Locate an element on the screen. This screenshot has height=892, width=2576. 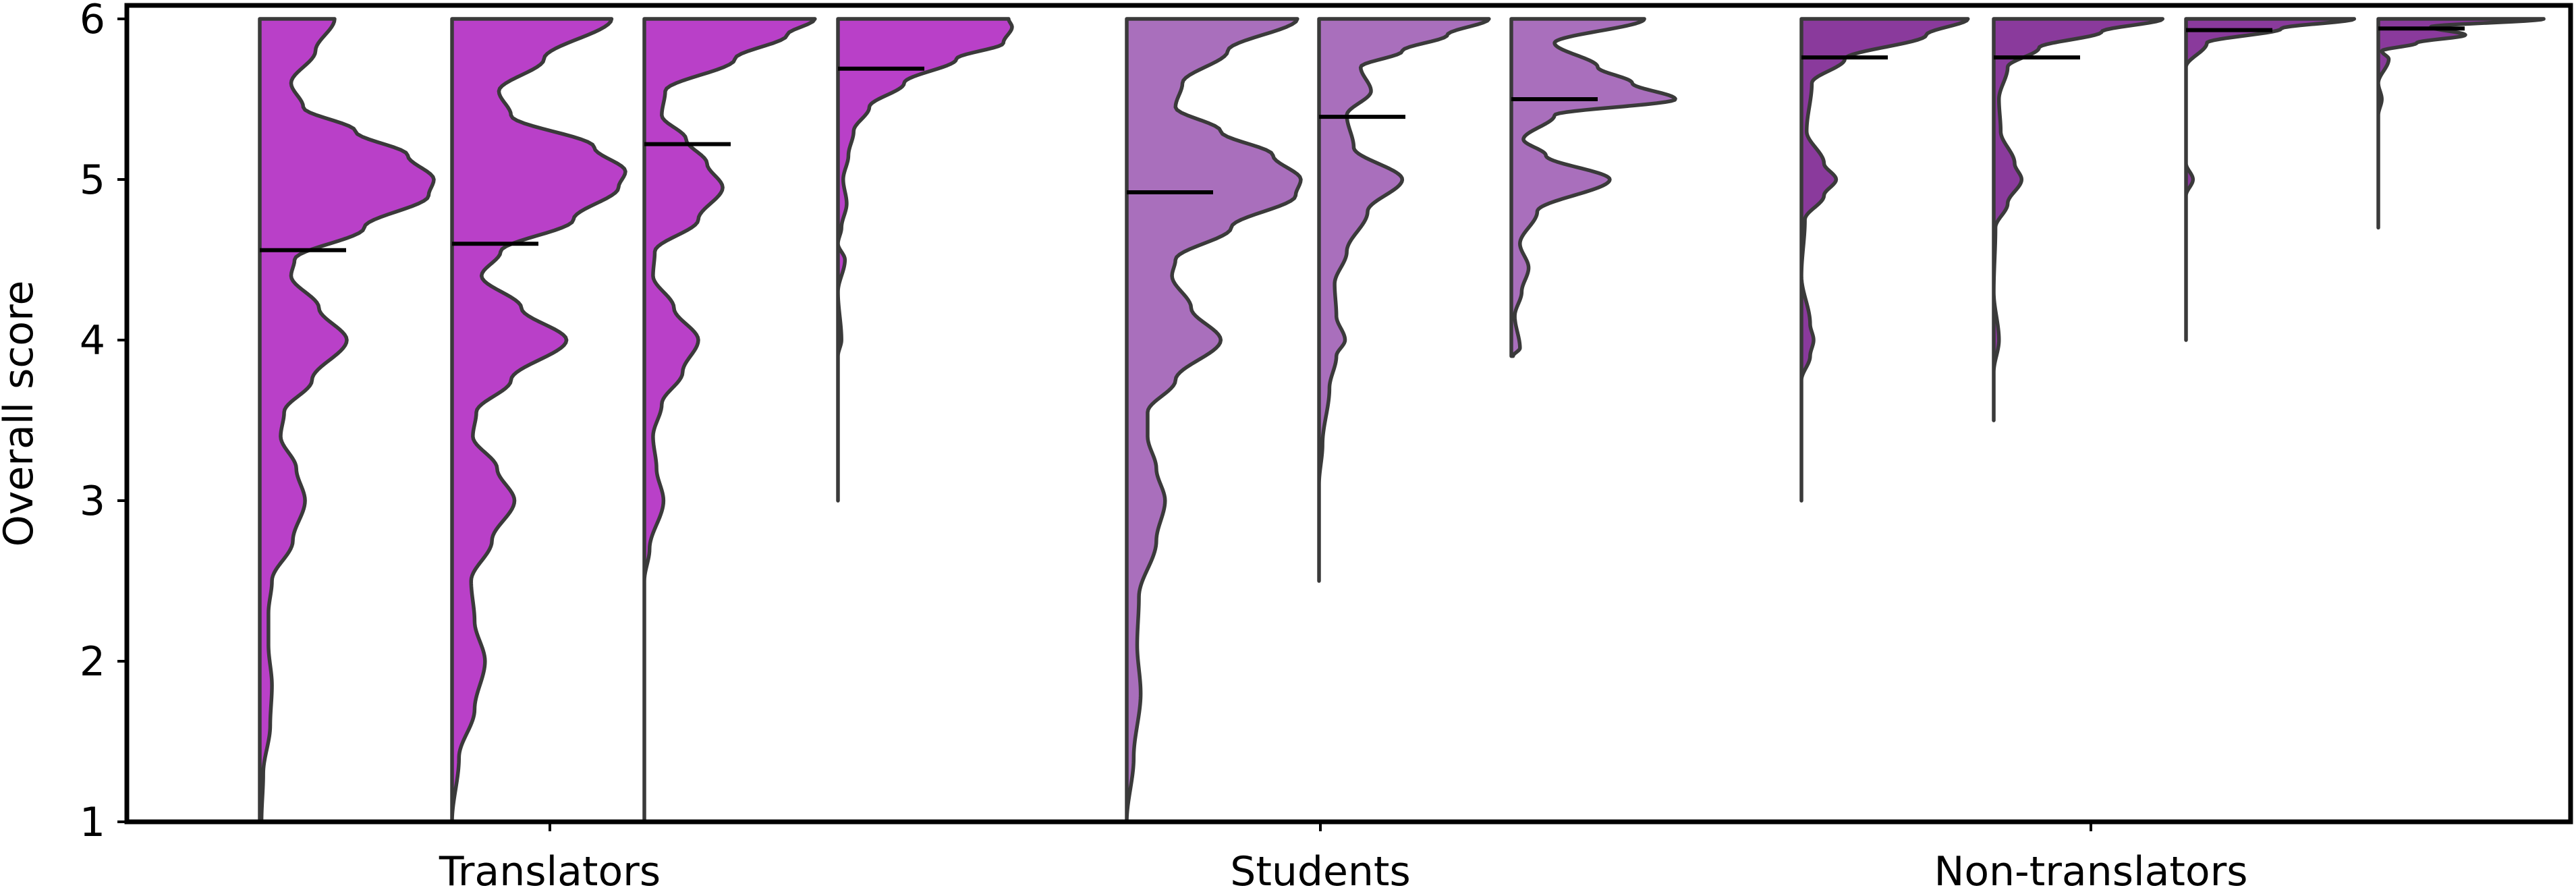
x-tick-label-translators: Translators is located at coordinates (550, 870).